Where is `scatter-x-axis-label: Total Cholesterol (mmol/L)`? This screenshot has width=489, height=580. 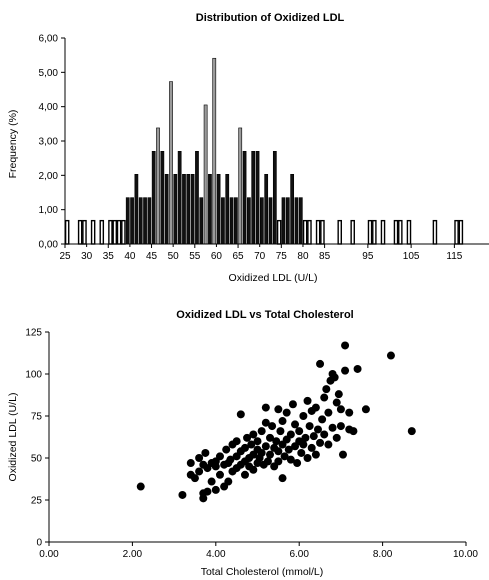
scatter-x-axis-label: Total Cholesterol (mmol/L) is located at coordinates (262, 572).